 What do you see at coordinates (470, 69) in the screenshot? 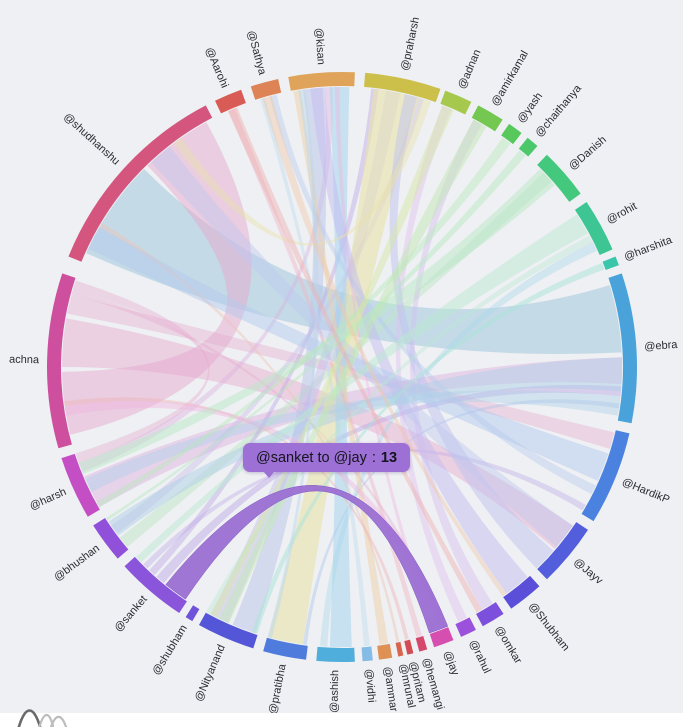
I see `node-label-adnan: @adnan` at bounding box center [470, 69].